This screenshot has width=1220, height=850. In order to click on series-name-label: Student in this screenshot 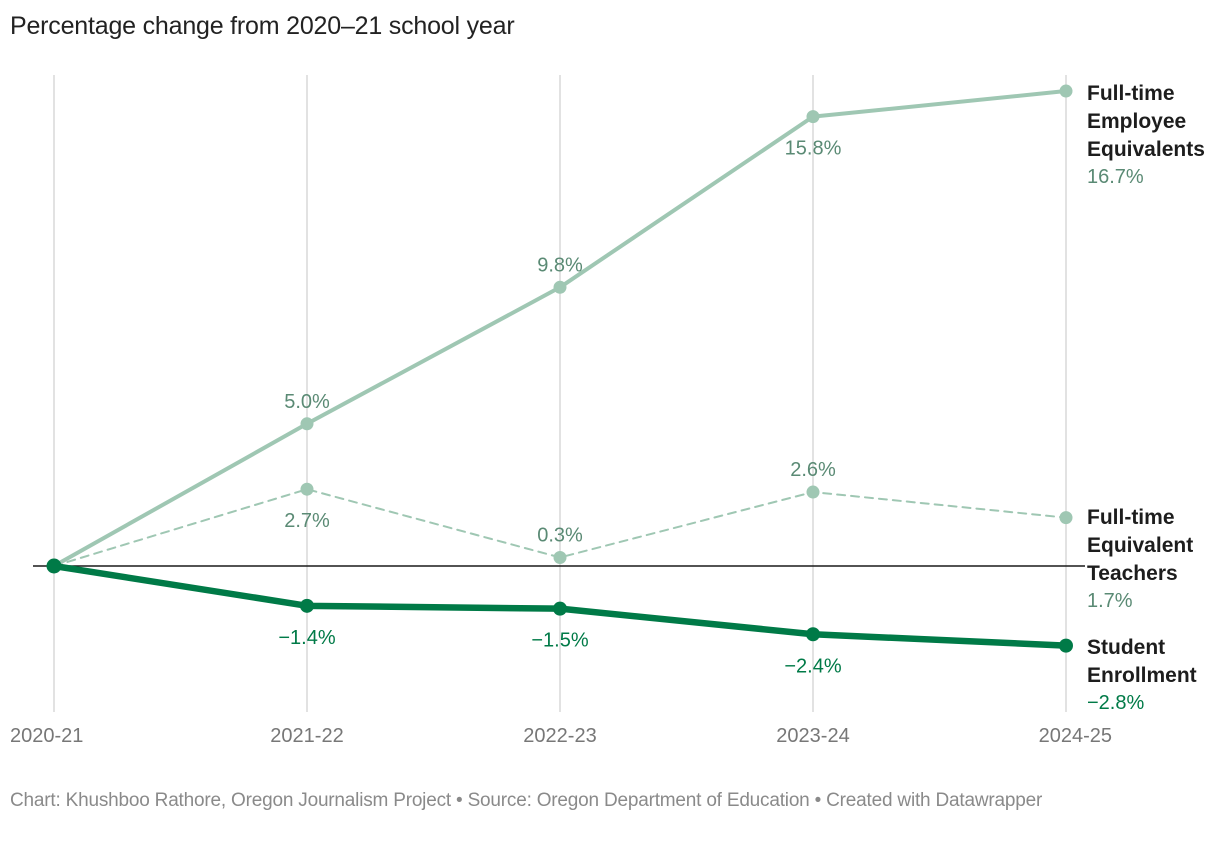, I will do `click(1126, 647)`.